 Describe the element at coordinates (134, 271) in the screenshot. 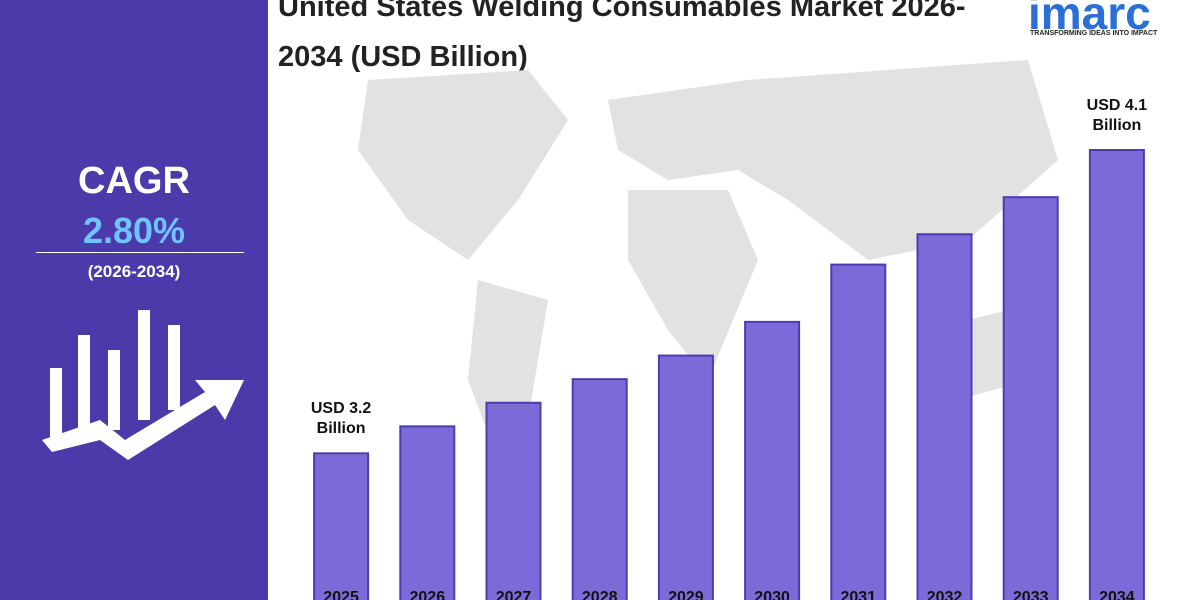

I see `cagr-period: (2026-2034)` at that location.